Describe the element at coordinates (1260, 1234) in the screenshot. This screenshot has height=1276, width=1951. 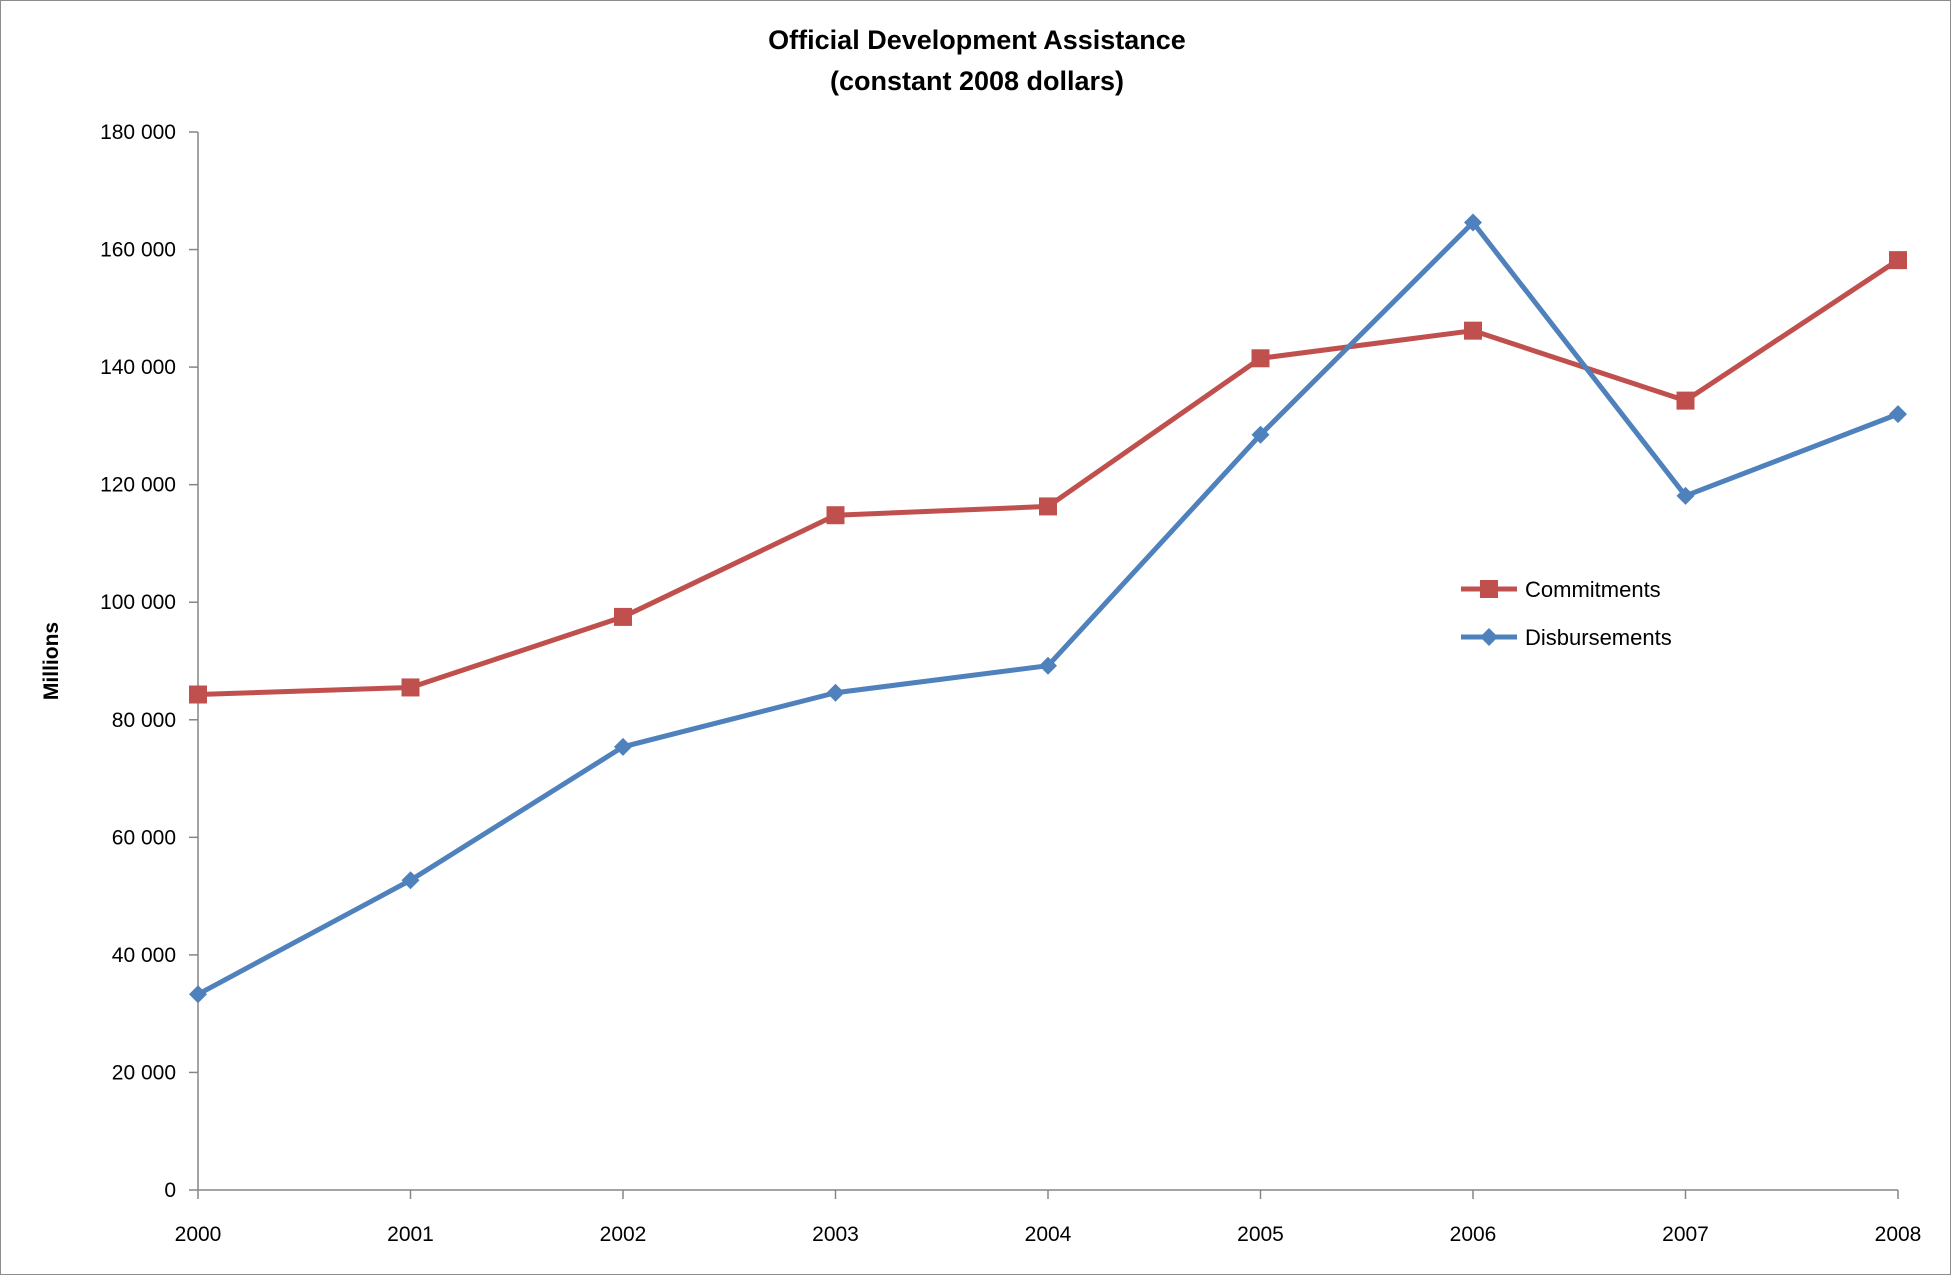
I see `x-tick-label: 2005` at that location.